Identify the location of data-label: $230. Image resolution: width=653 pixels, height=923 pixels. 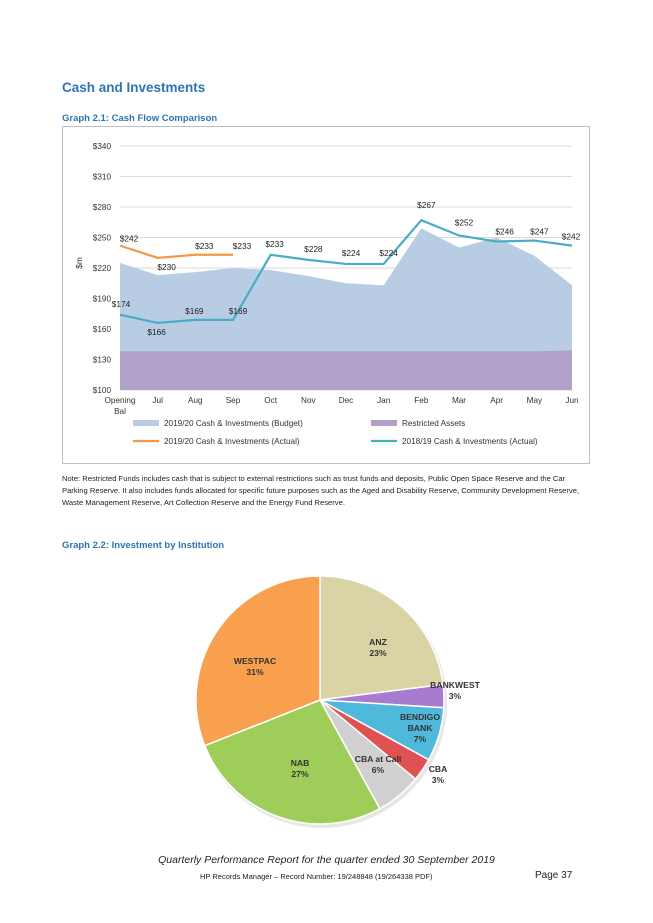
(166, 267).